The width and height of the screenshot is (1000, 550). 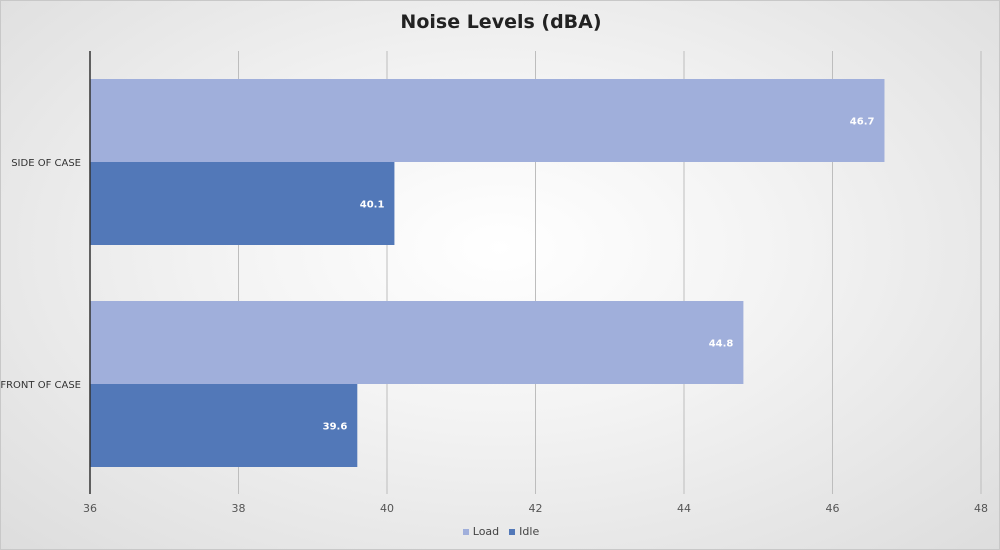 What do you see at coordinates (501, 22) in the screenshot?
I see `chart-title: Noise Levels (dBA)` at bounding box center [501, 22].